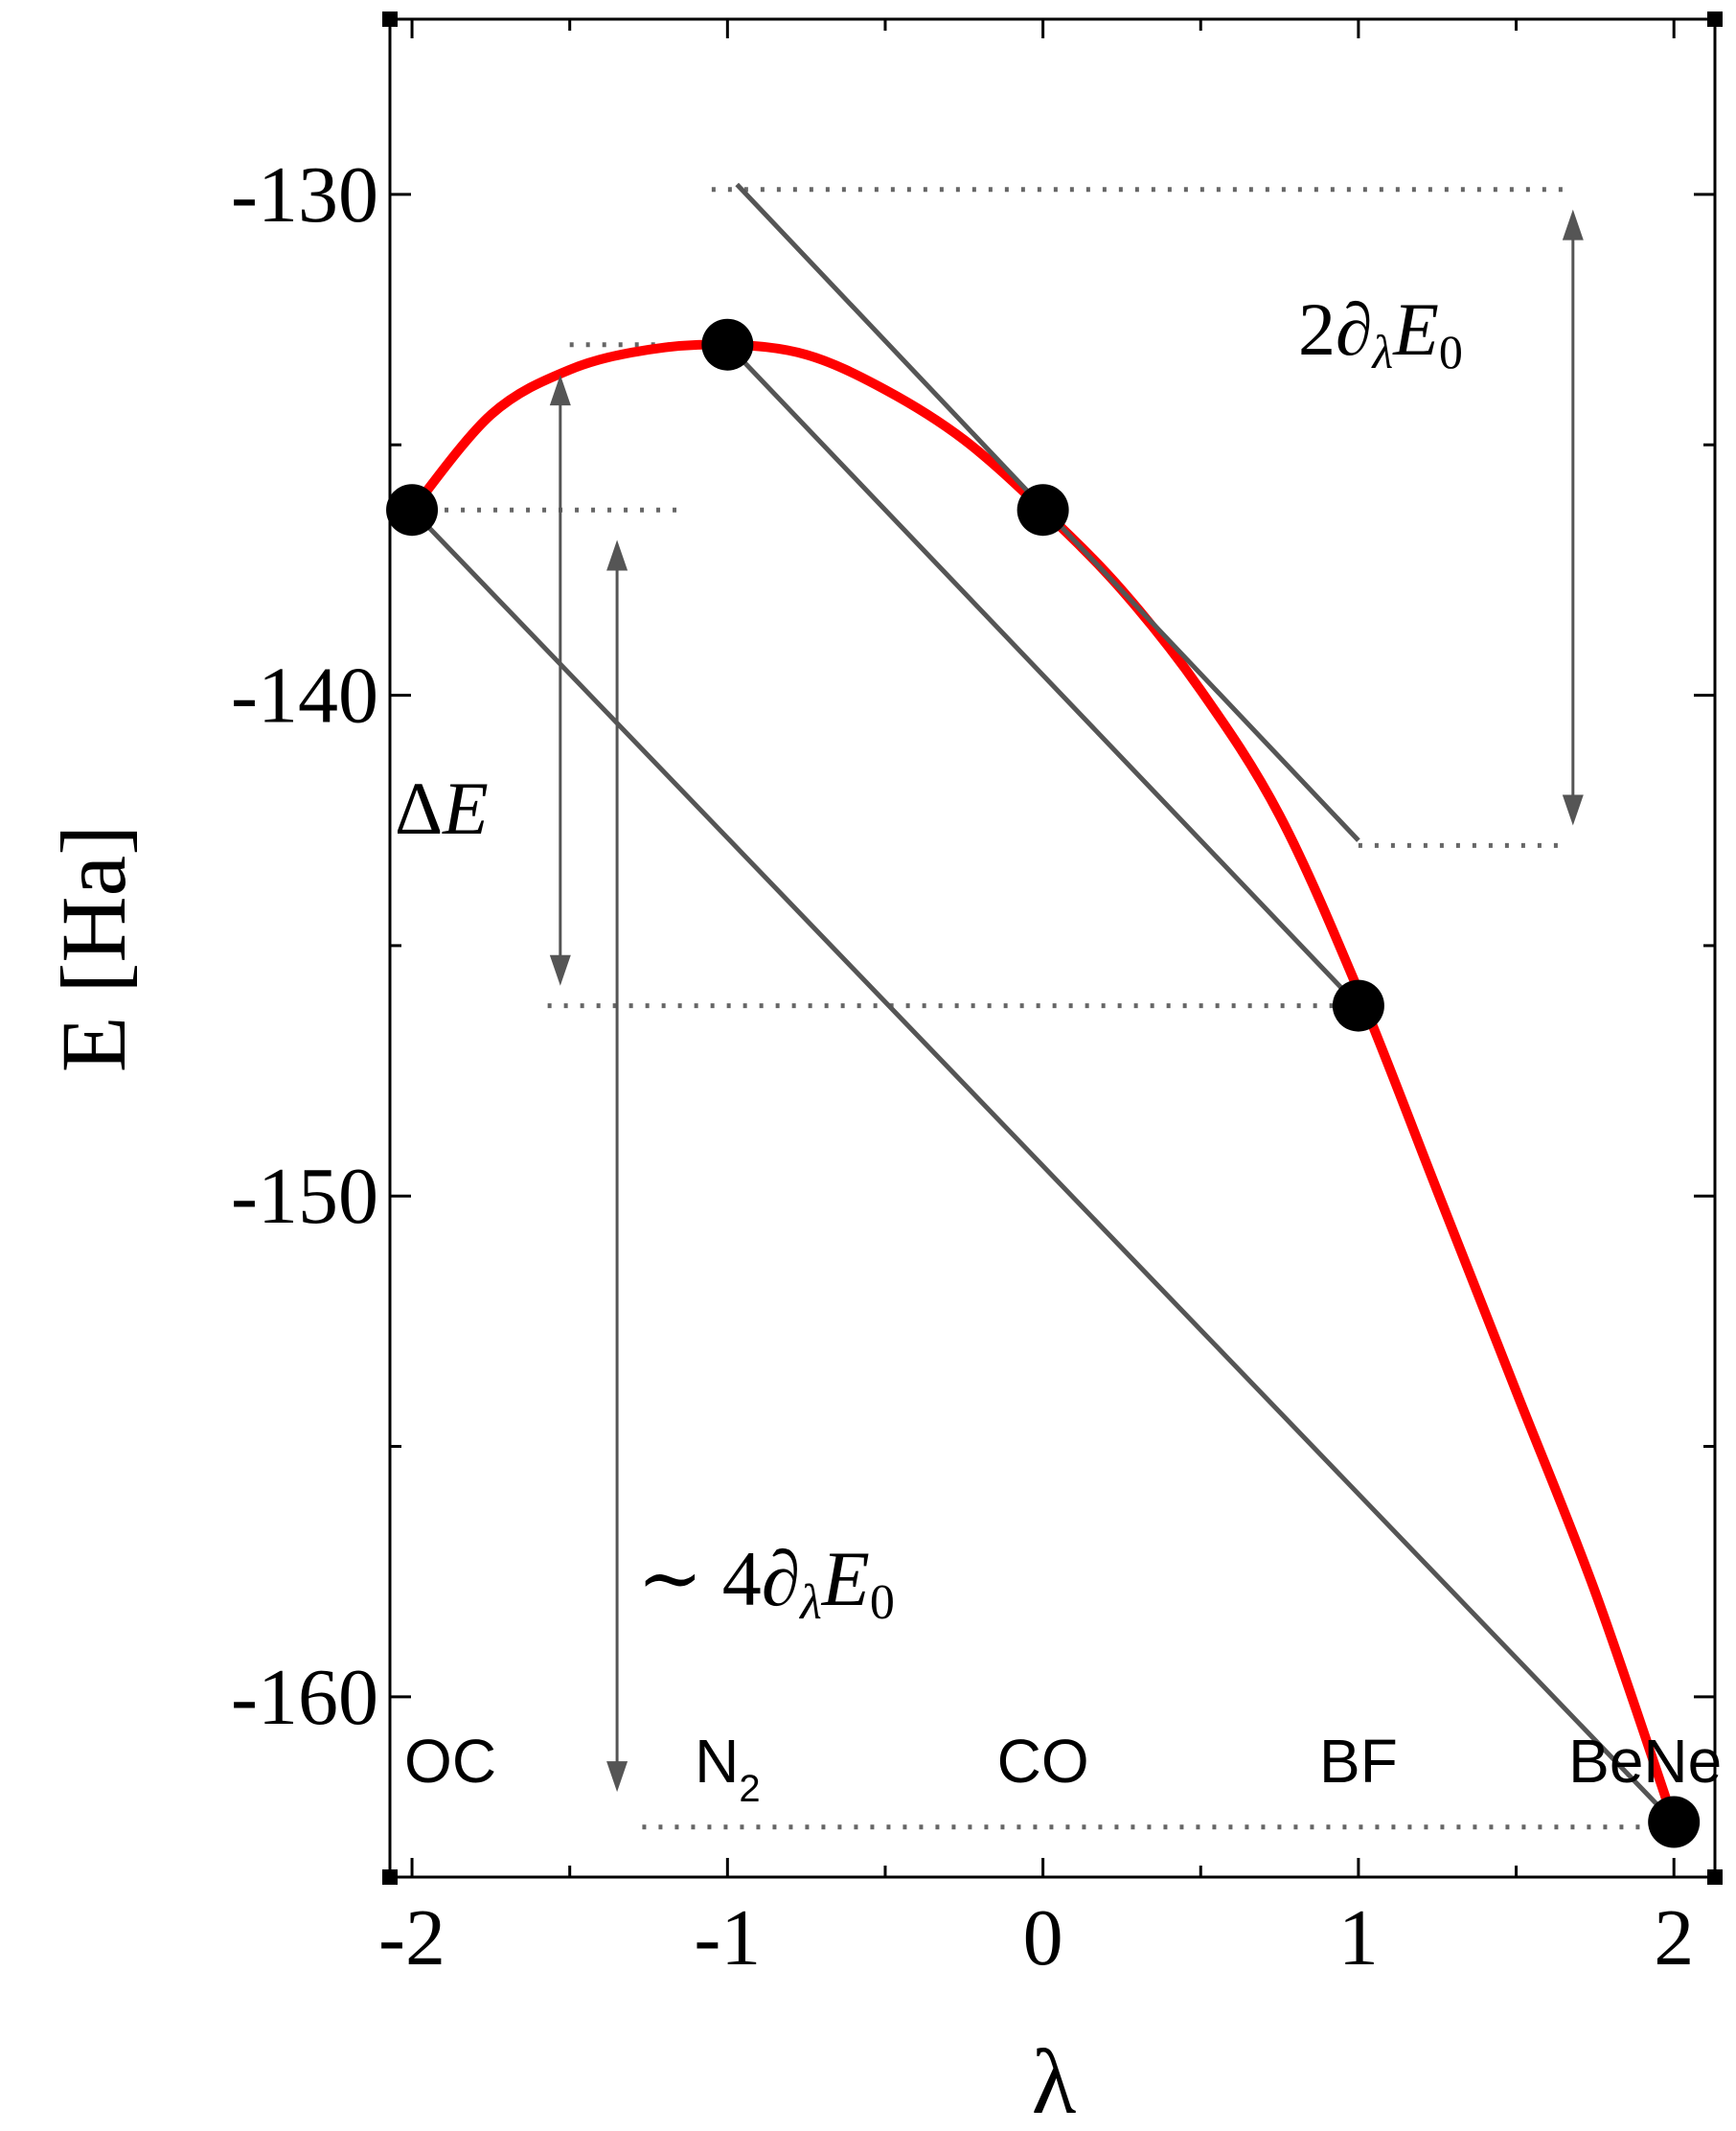 The width and height of the screenshot is (1736, 2131). I want to click on x-tick-label: 2, so click(1674, 1937).